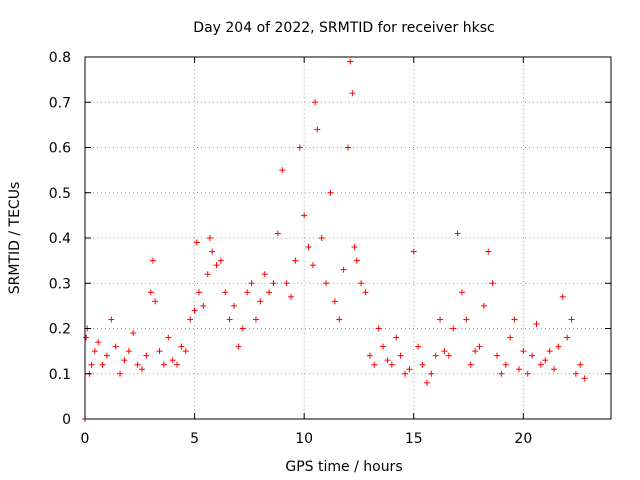 The image size is (640, 480). Describe the element at coordinates (60, 194) in the screenshot. I see `y-tick-label: 0.5` at that location.